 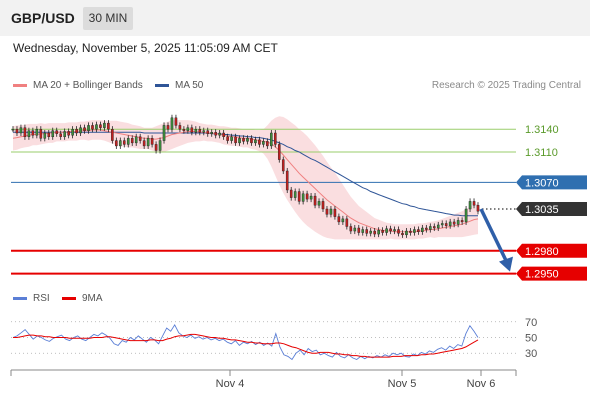 What do you see at coordinates (162, 85) in the screenshot?
I see `legend-swatch-ma50` at bounding box center [162, 85].